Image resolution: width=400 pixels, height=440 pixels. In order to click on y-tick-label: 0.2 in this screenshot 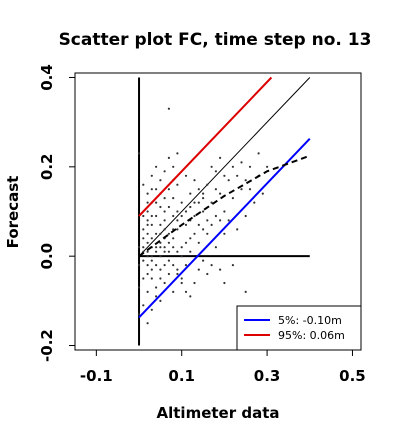, I will do `click(47, 167)`.